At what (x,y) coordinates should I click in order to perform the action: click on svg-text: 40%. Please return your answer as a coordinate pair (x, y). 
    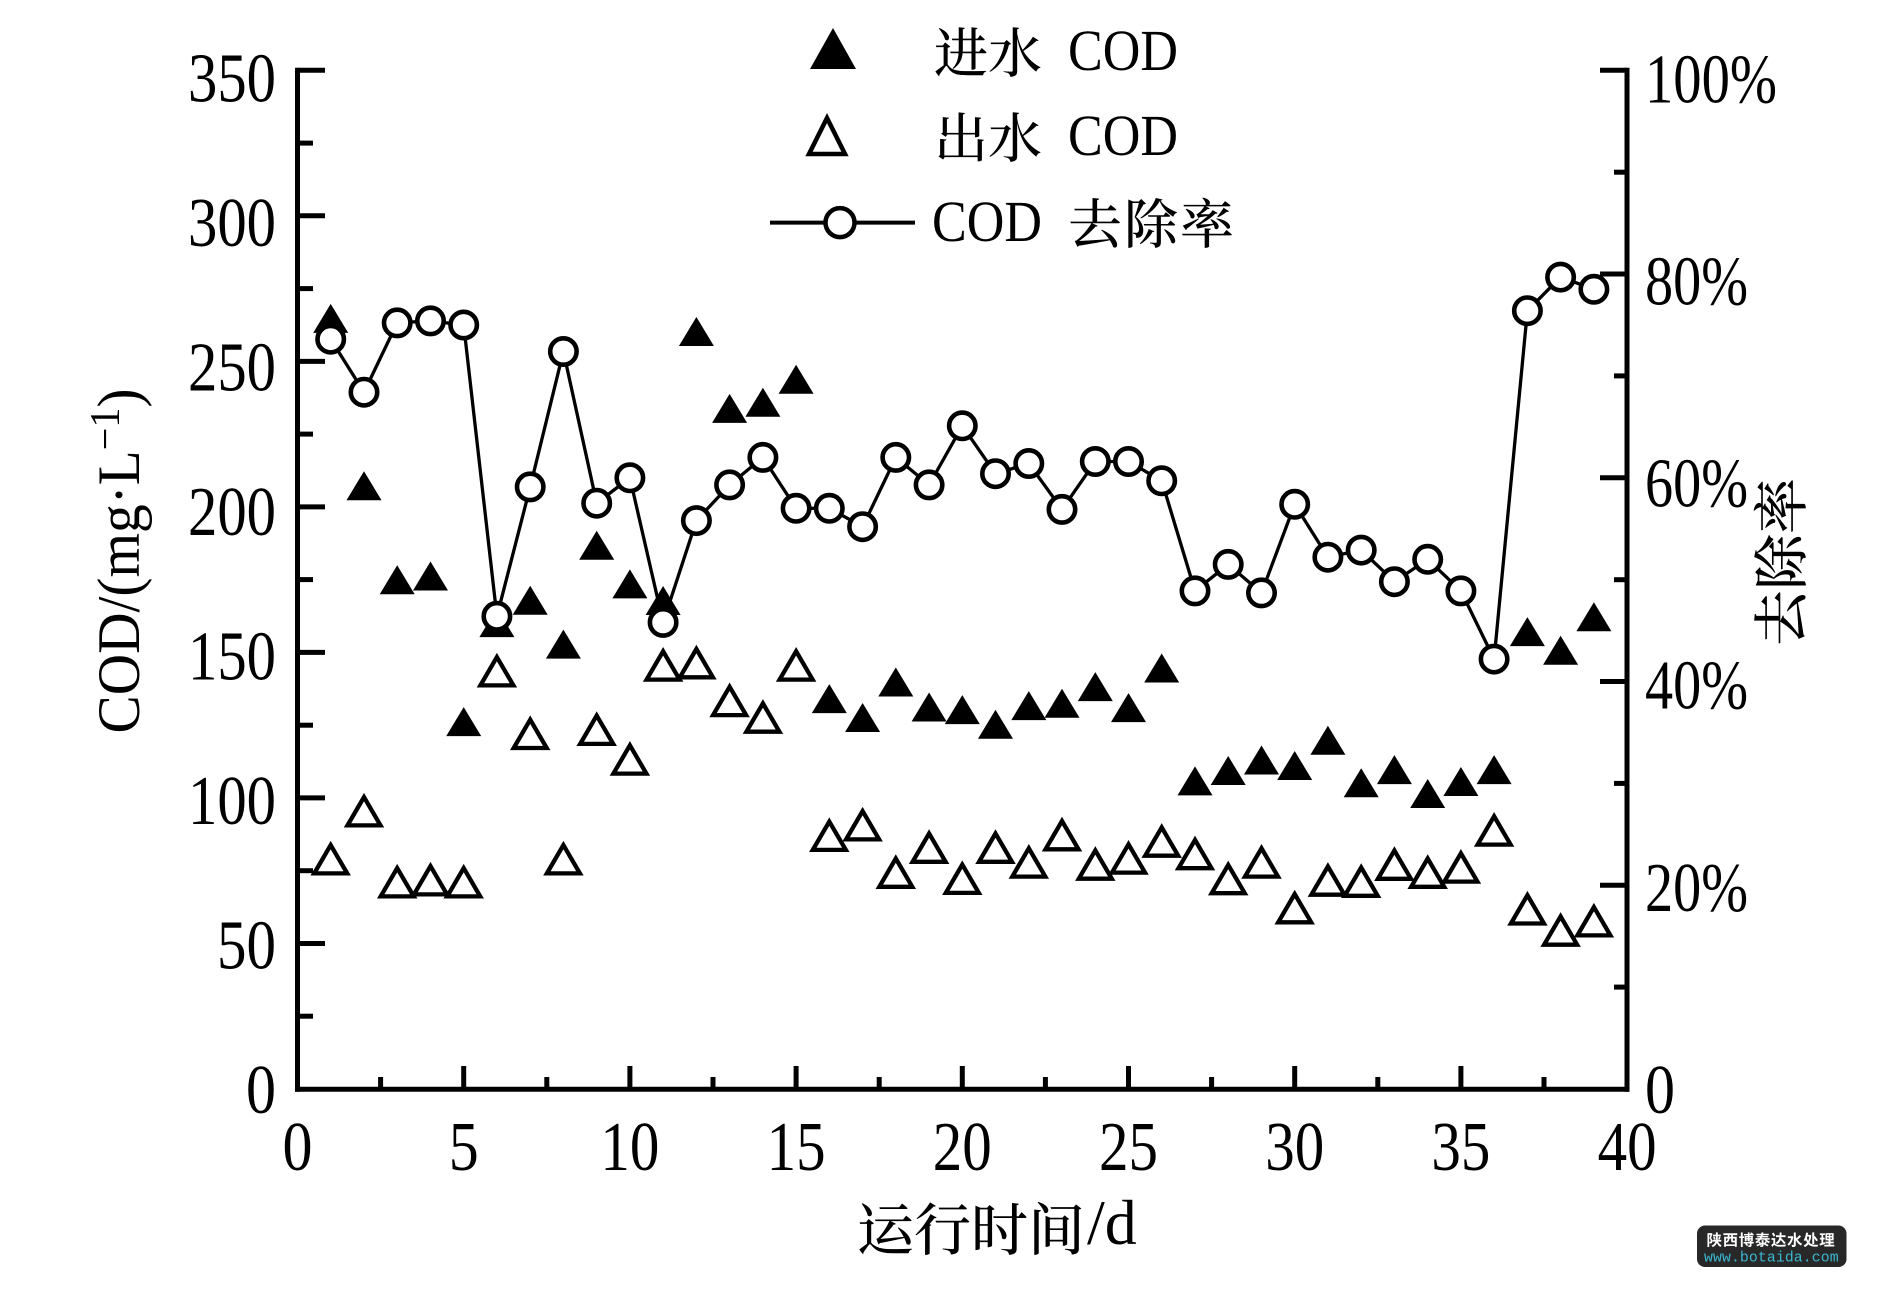
    Looking at the image, I should click on (1696, 686).